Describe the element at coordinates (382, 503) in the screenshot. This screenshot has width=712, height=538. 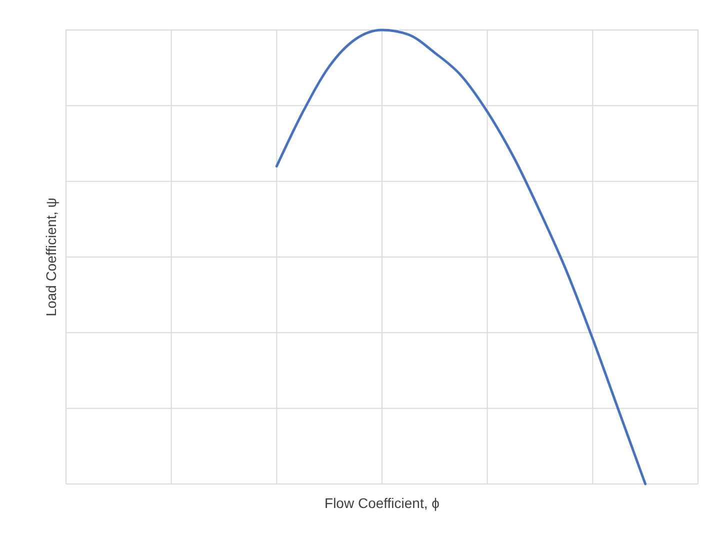
I see `x-axis-title: Flow Coefficient, ϕ` at that location.